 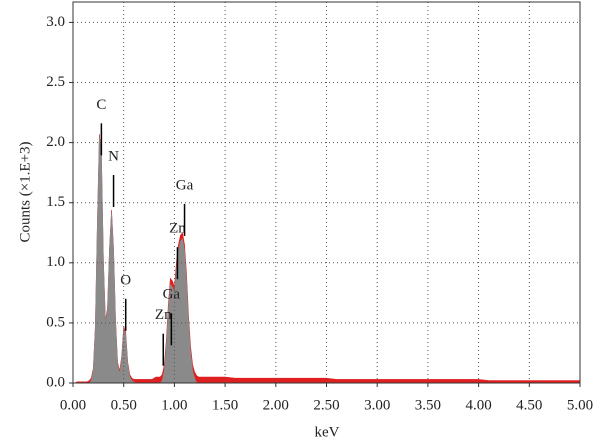 What do you see at coordinates (55, 262) in the screenshot?
I see `y-tick-label: 1.0` at bounding box center [55, 262].